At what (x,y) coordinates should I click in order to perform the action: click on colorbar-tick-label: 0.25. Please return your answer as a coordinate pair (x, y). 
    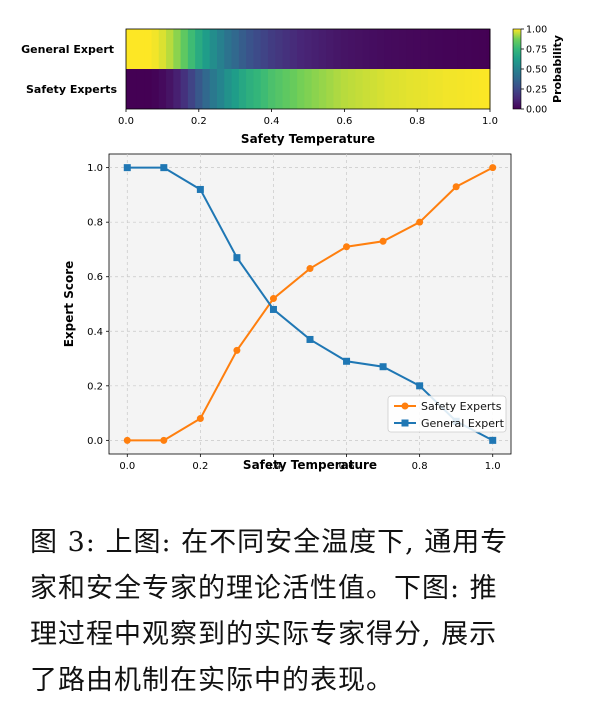
    Looking at the image, I should click on (536, 90).